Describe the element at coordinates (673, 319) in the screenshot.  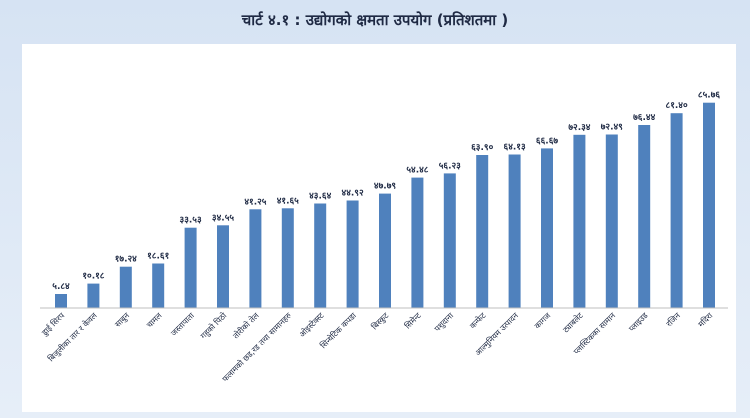
I see `category-label: रजिन` at that location.